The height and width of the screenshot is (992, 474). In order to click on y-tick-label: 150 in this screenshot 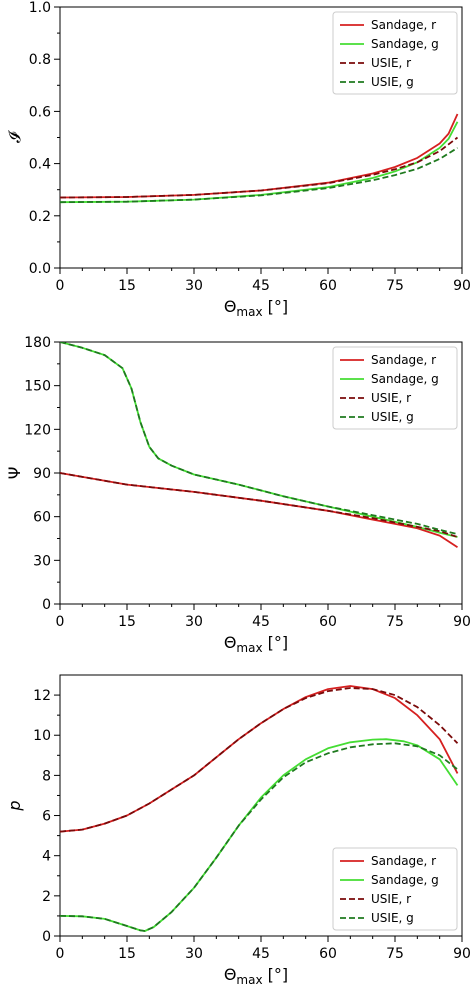, I will do `click(37, 387)`.